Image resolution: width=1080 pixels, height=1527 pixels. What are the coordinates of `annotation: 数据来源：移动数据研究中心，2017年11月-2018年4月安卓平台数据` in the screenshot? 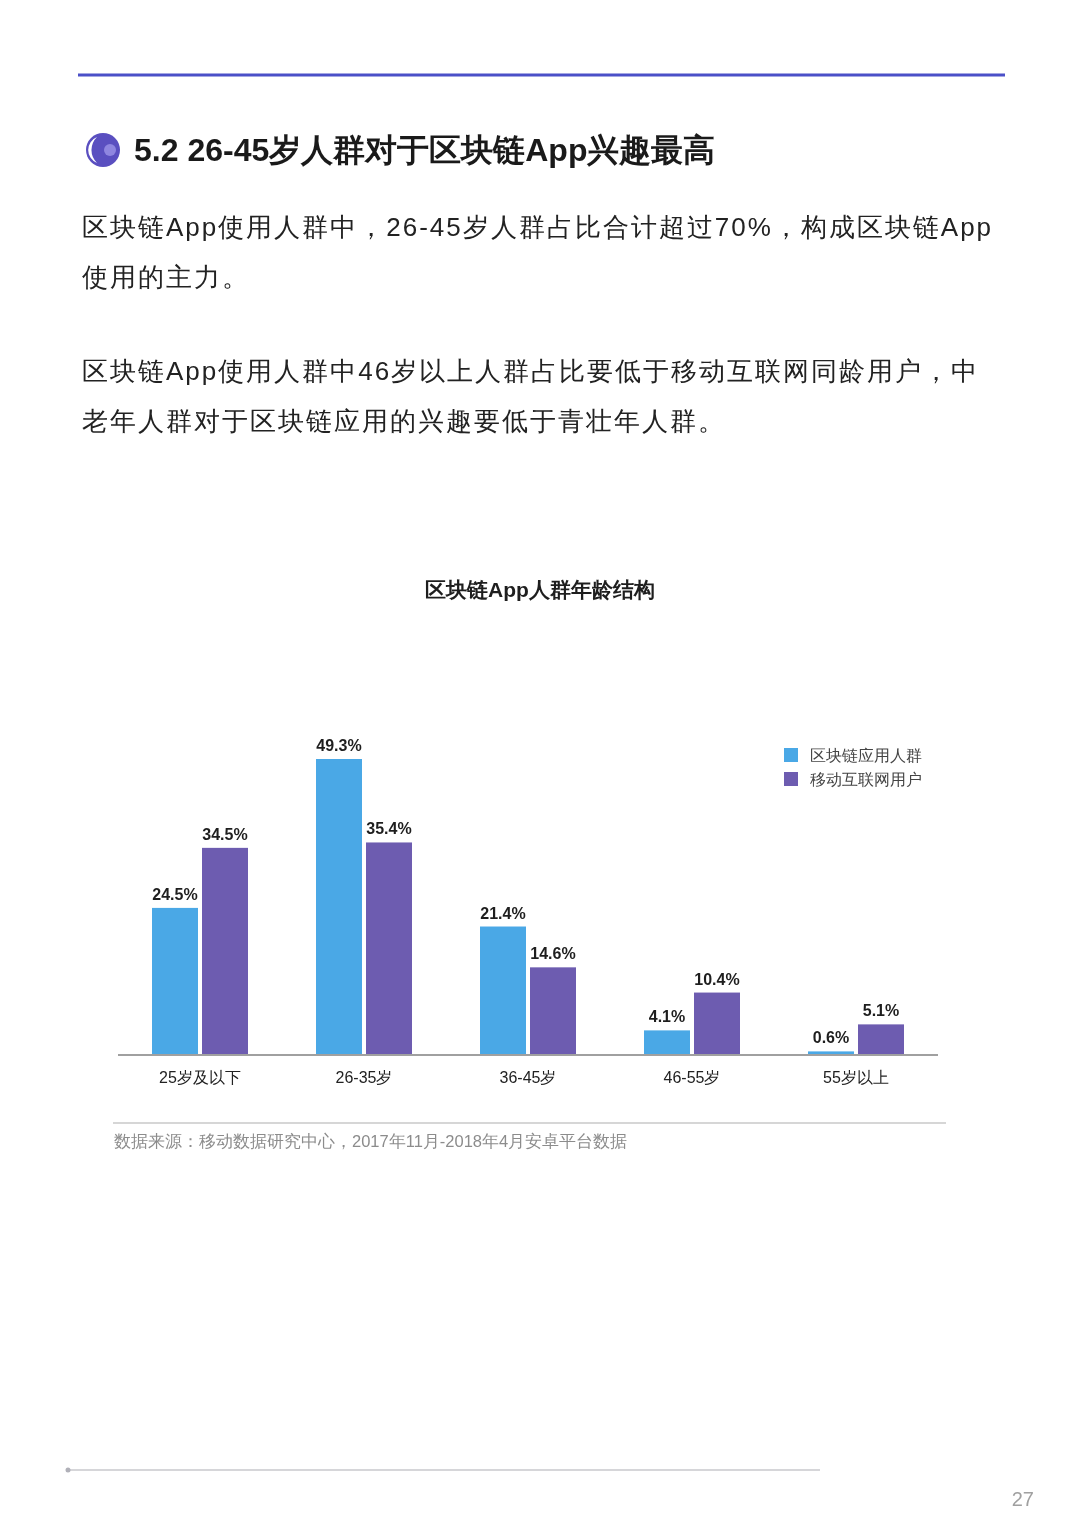 It's located at (371, 1141).